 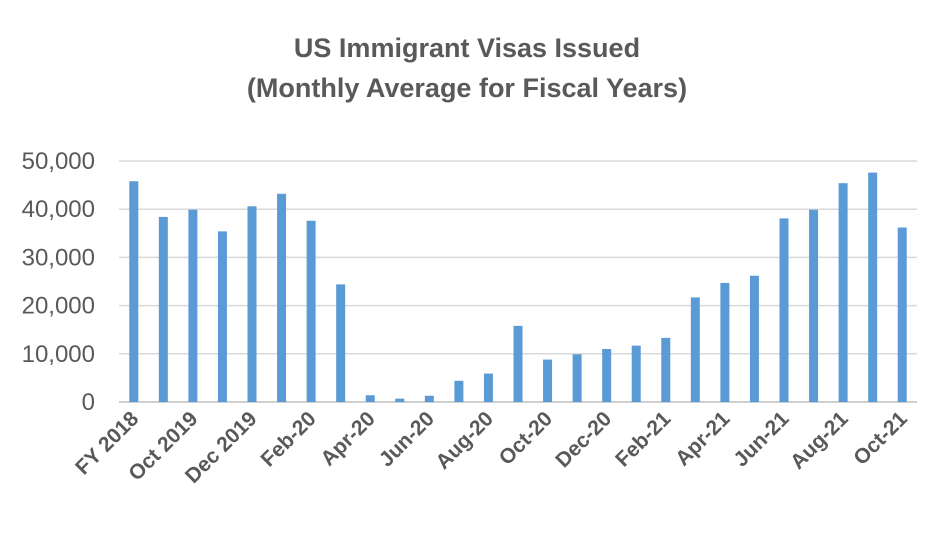 What do you see at coordinates (703, 439) in the screenshot?
I see `x-tick-label: Apr-21` at bounding box center [703, 439].